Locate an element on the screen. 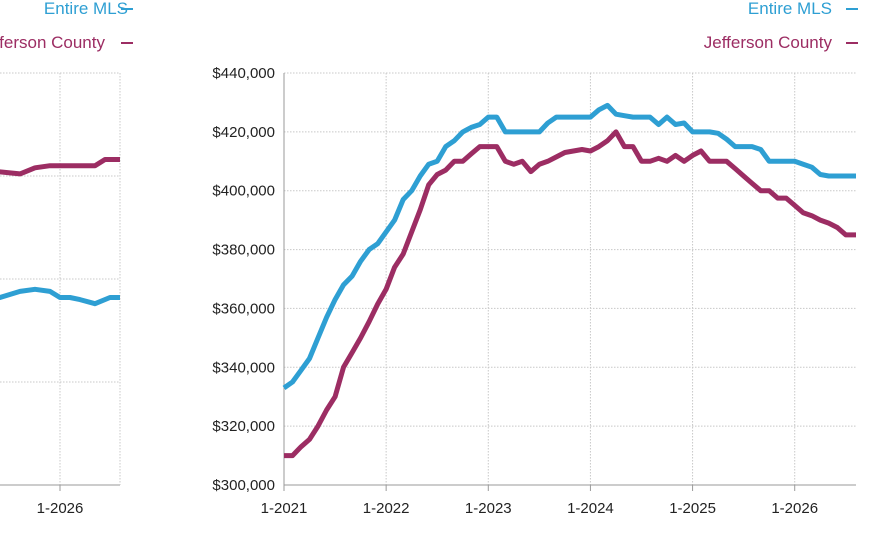 This screenshot has width=887, height=547. y-tick-label: $380,000 is located at coordinates (243, 250).